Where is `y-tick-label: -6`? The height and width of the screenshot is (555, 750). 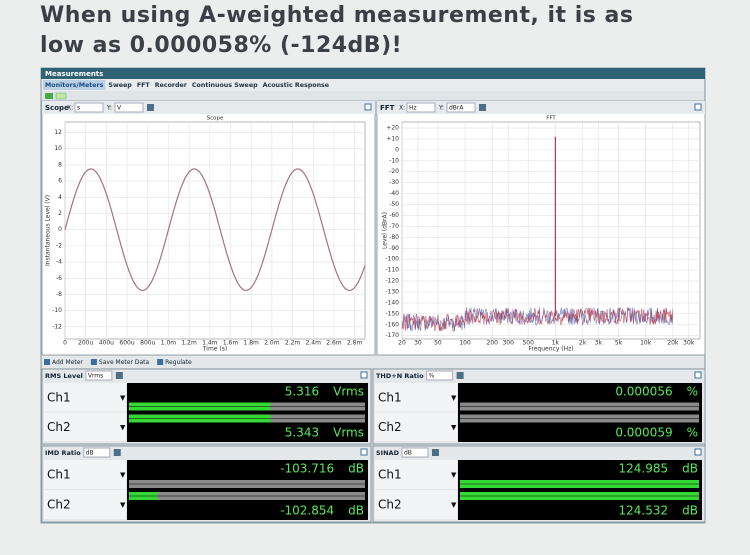
y-tick-label: -6 is located at coordinates (59, 278).